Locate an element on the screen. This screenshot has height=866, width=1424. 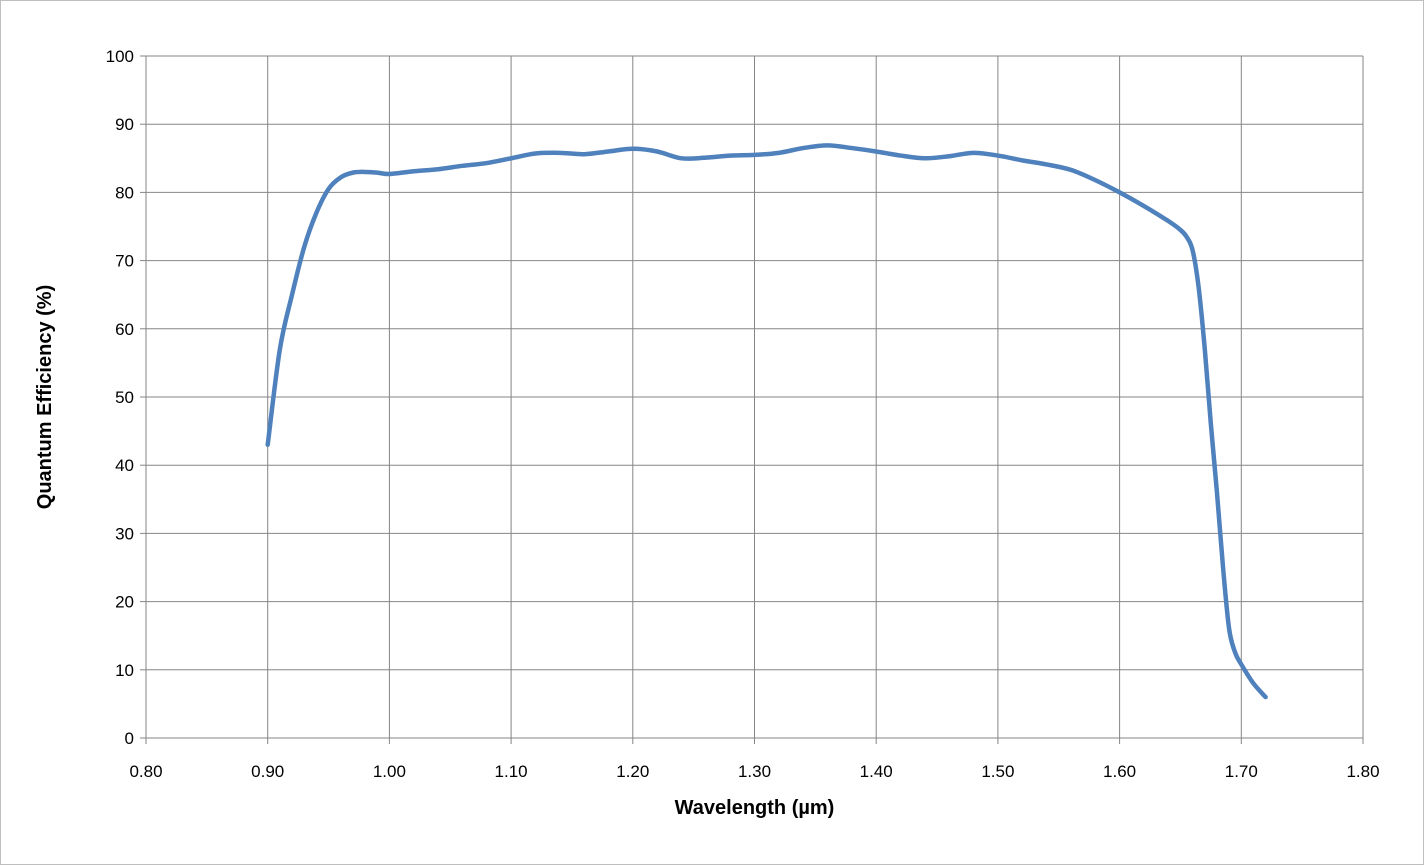
x-tick-label: 1.20 is located at coordinates (632, 771).